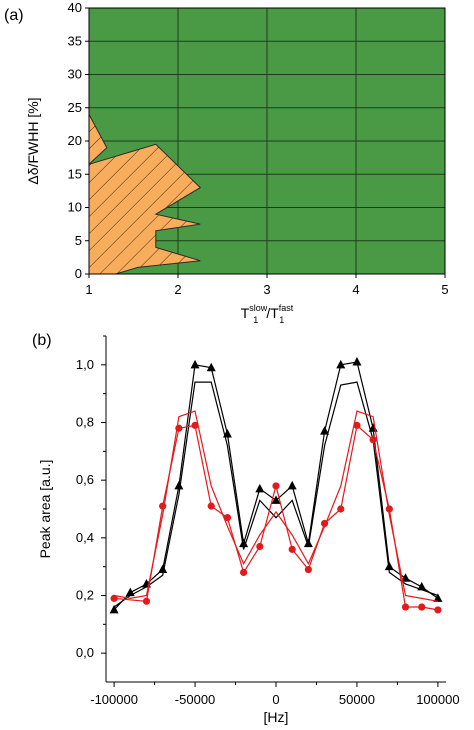  Describe the element at coordinates (88, 289) in the screenshot. I see `x-tick-label-a: 1` at that location.